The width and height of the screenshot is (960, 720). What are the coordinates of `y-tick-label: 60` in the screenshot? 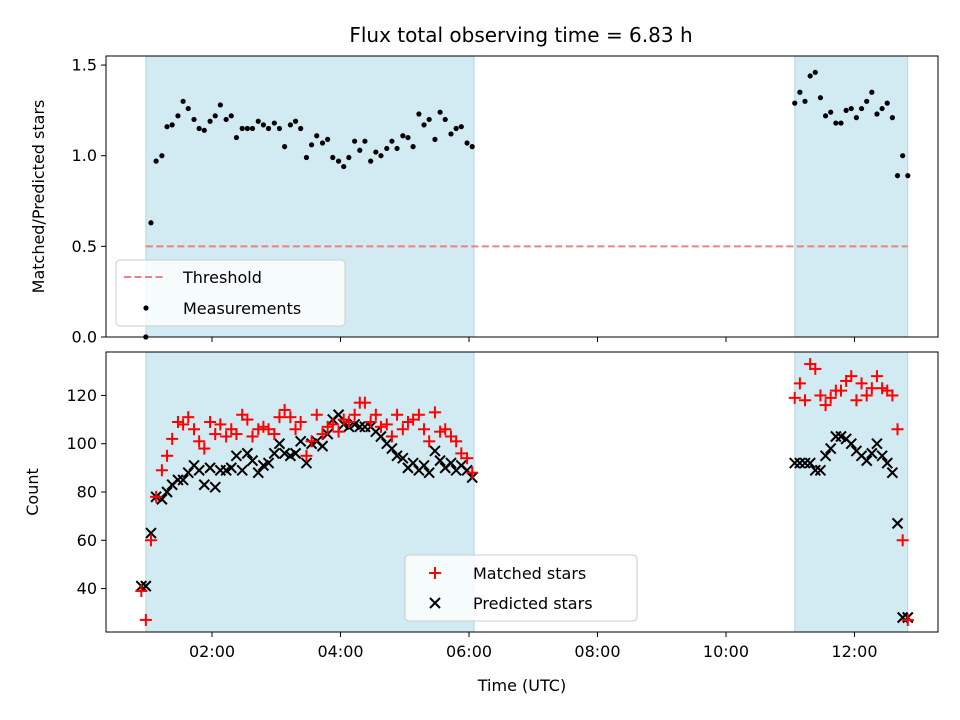 It's located at (87, 540).